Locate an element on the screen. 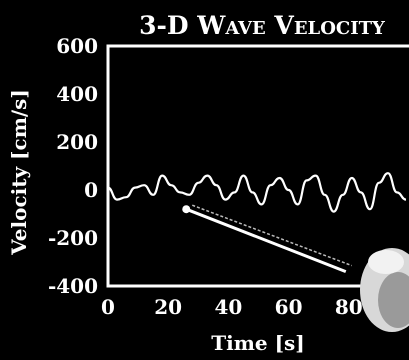 The width and height of the screenshot is (409, 360). velocity-series-line is located at coordinates (257, 192).